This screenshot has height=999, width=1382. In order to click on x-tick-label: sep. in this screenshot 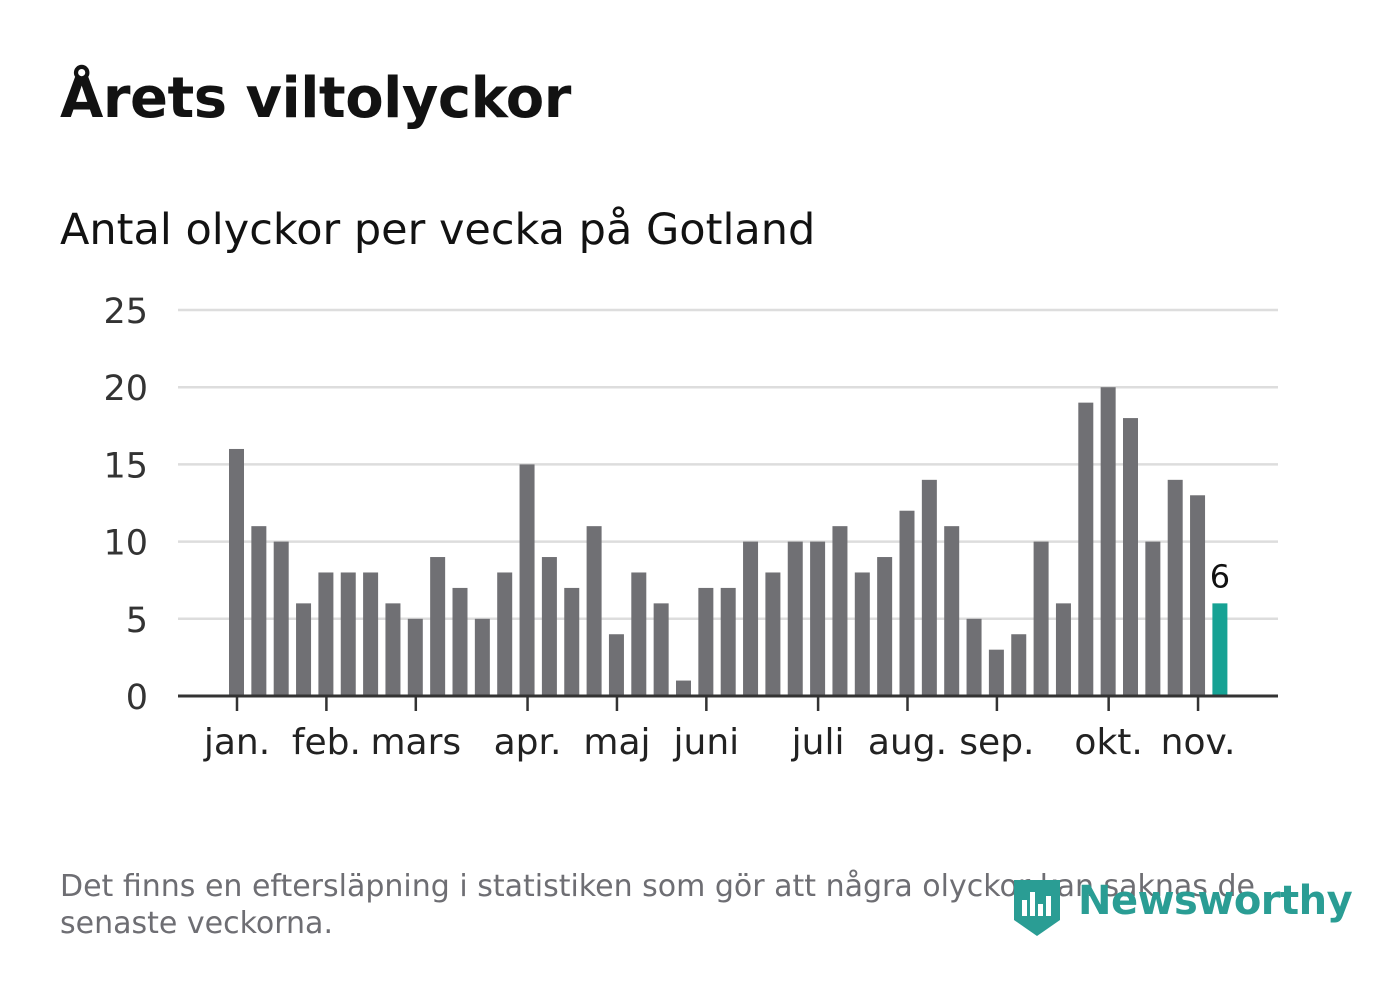, I will do `click(996, 742)`.